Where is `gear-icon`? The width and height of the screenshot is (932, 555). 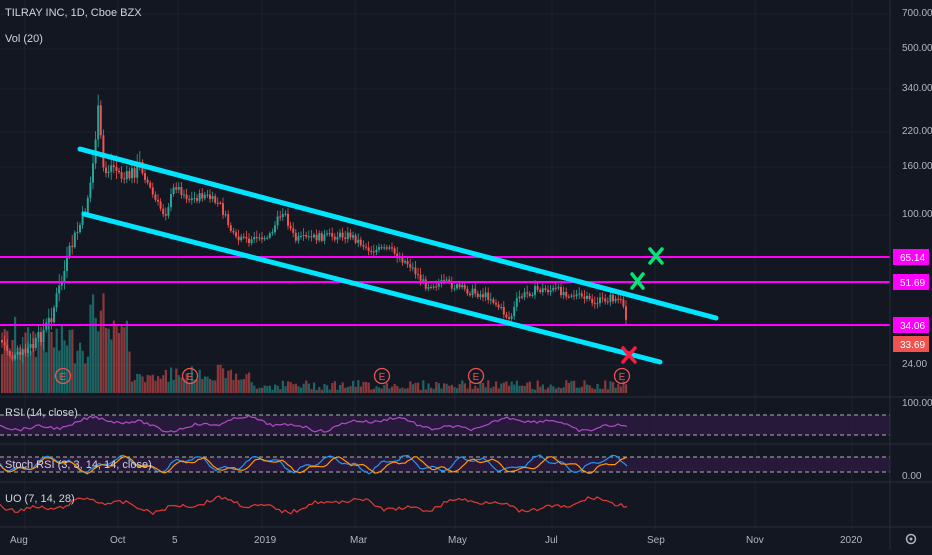
gear-icon is located at coordinates (911, 539).